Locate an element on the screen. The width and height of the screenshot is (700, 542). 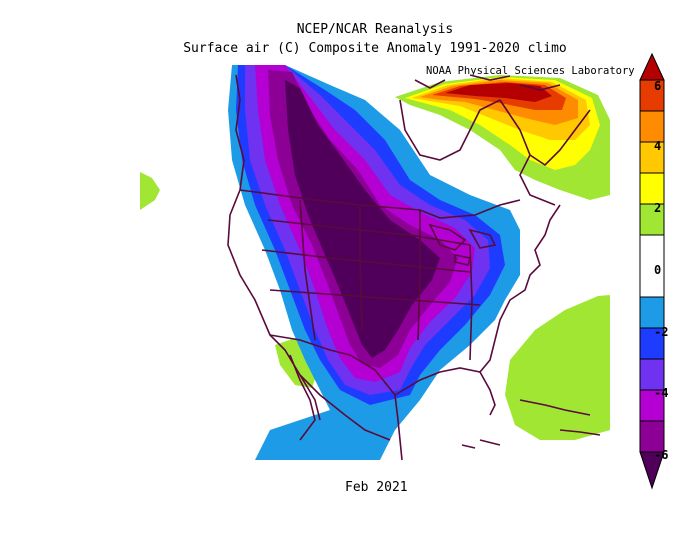
us-mexico-border is located at coordinates (332, 365).